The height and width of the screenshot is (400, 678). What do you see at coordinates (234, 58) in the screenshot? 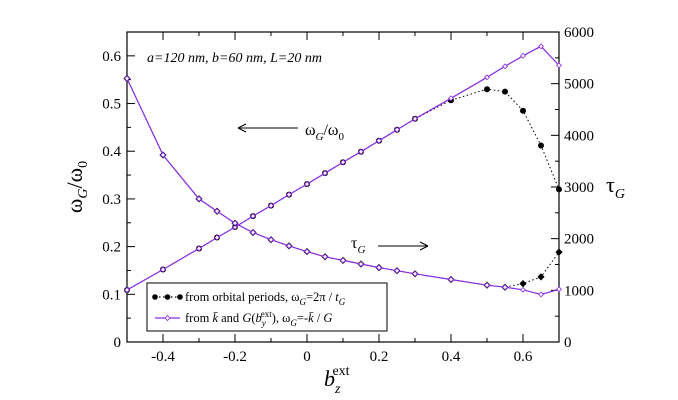
I see `parameter-annotation: a=120 nm, b=60 nm, L=20 nm` at bounding box center [234, 58].